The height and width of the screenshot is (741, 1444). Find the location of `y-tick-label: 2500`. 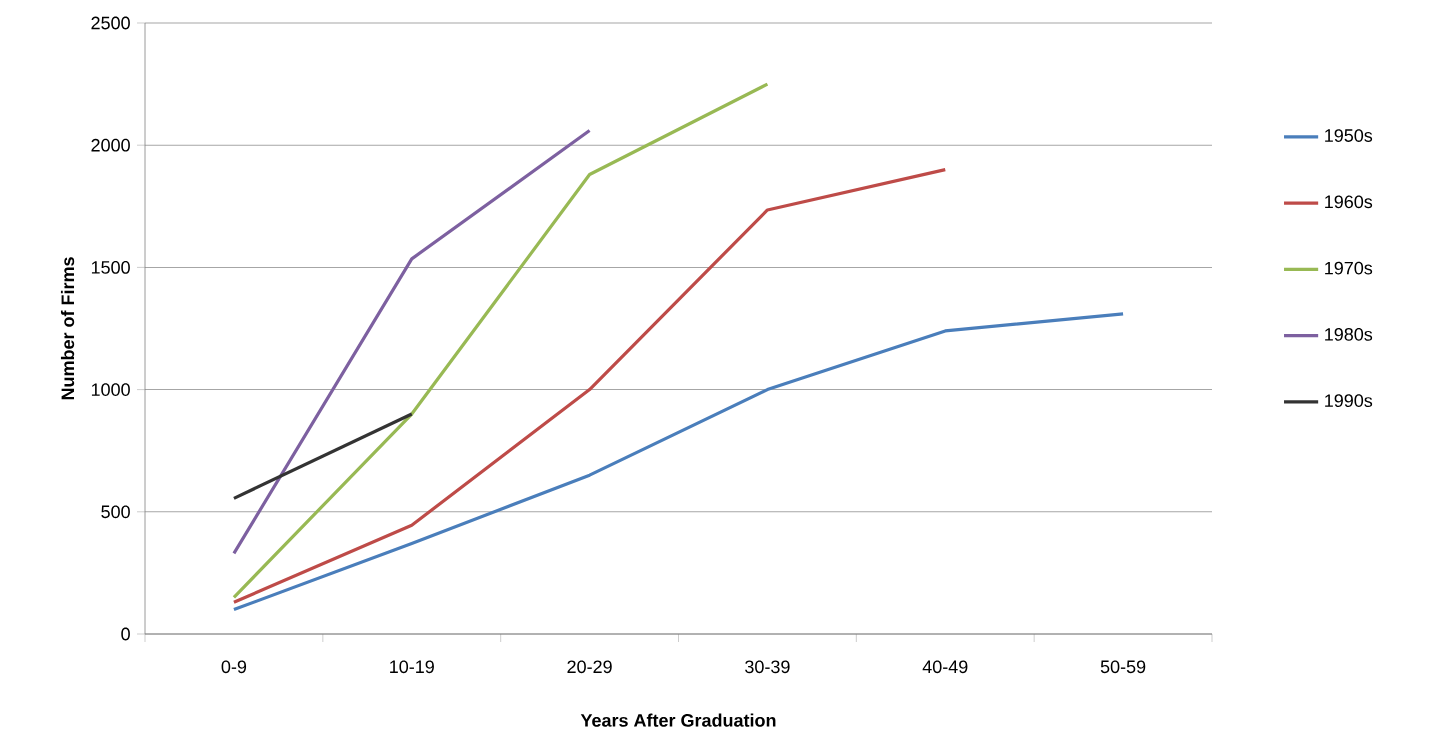

y-tick-label: 2500 is located at coordinates (110, 23).